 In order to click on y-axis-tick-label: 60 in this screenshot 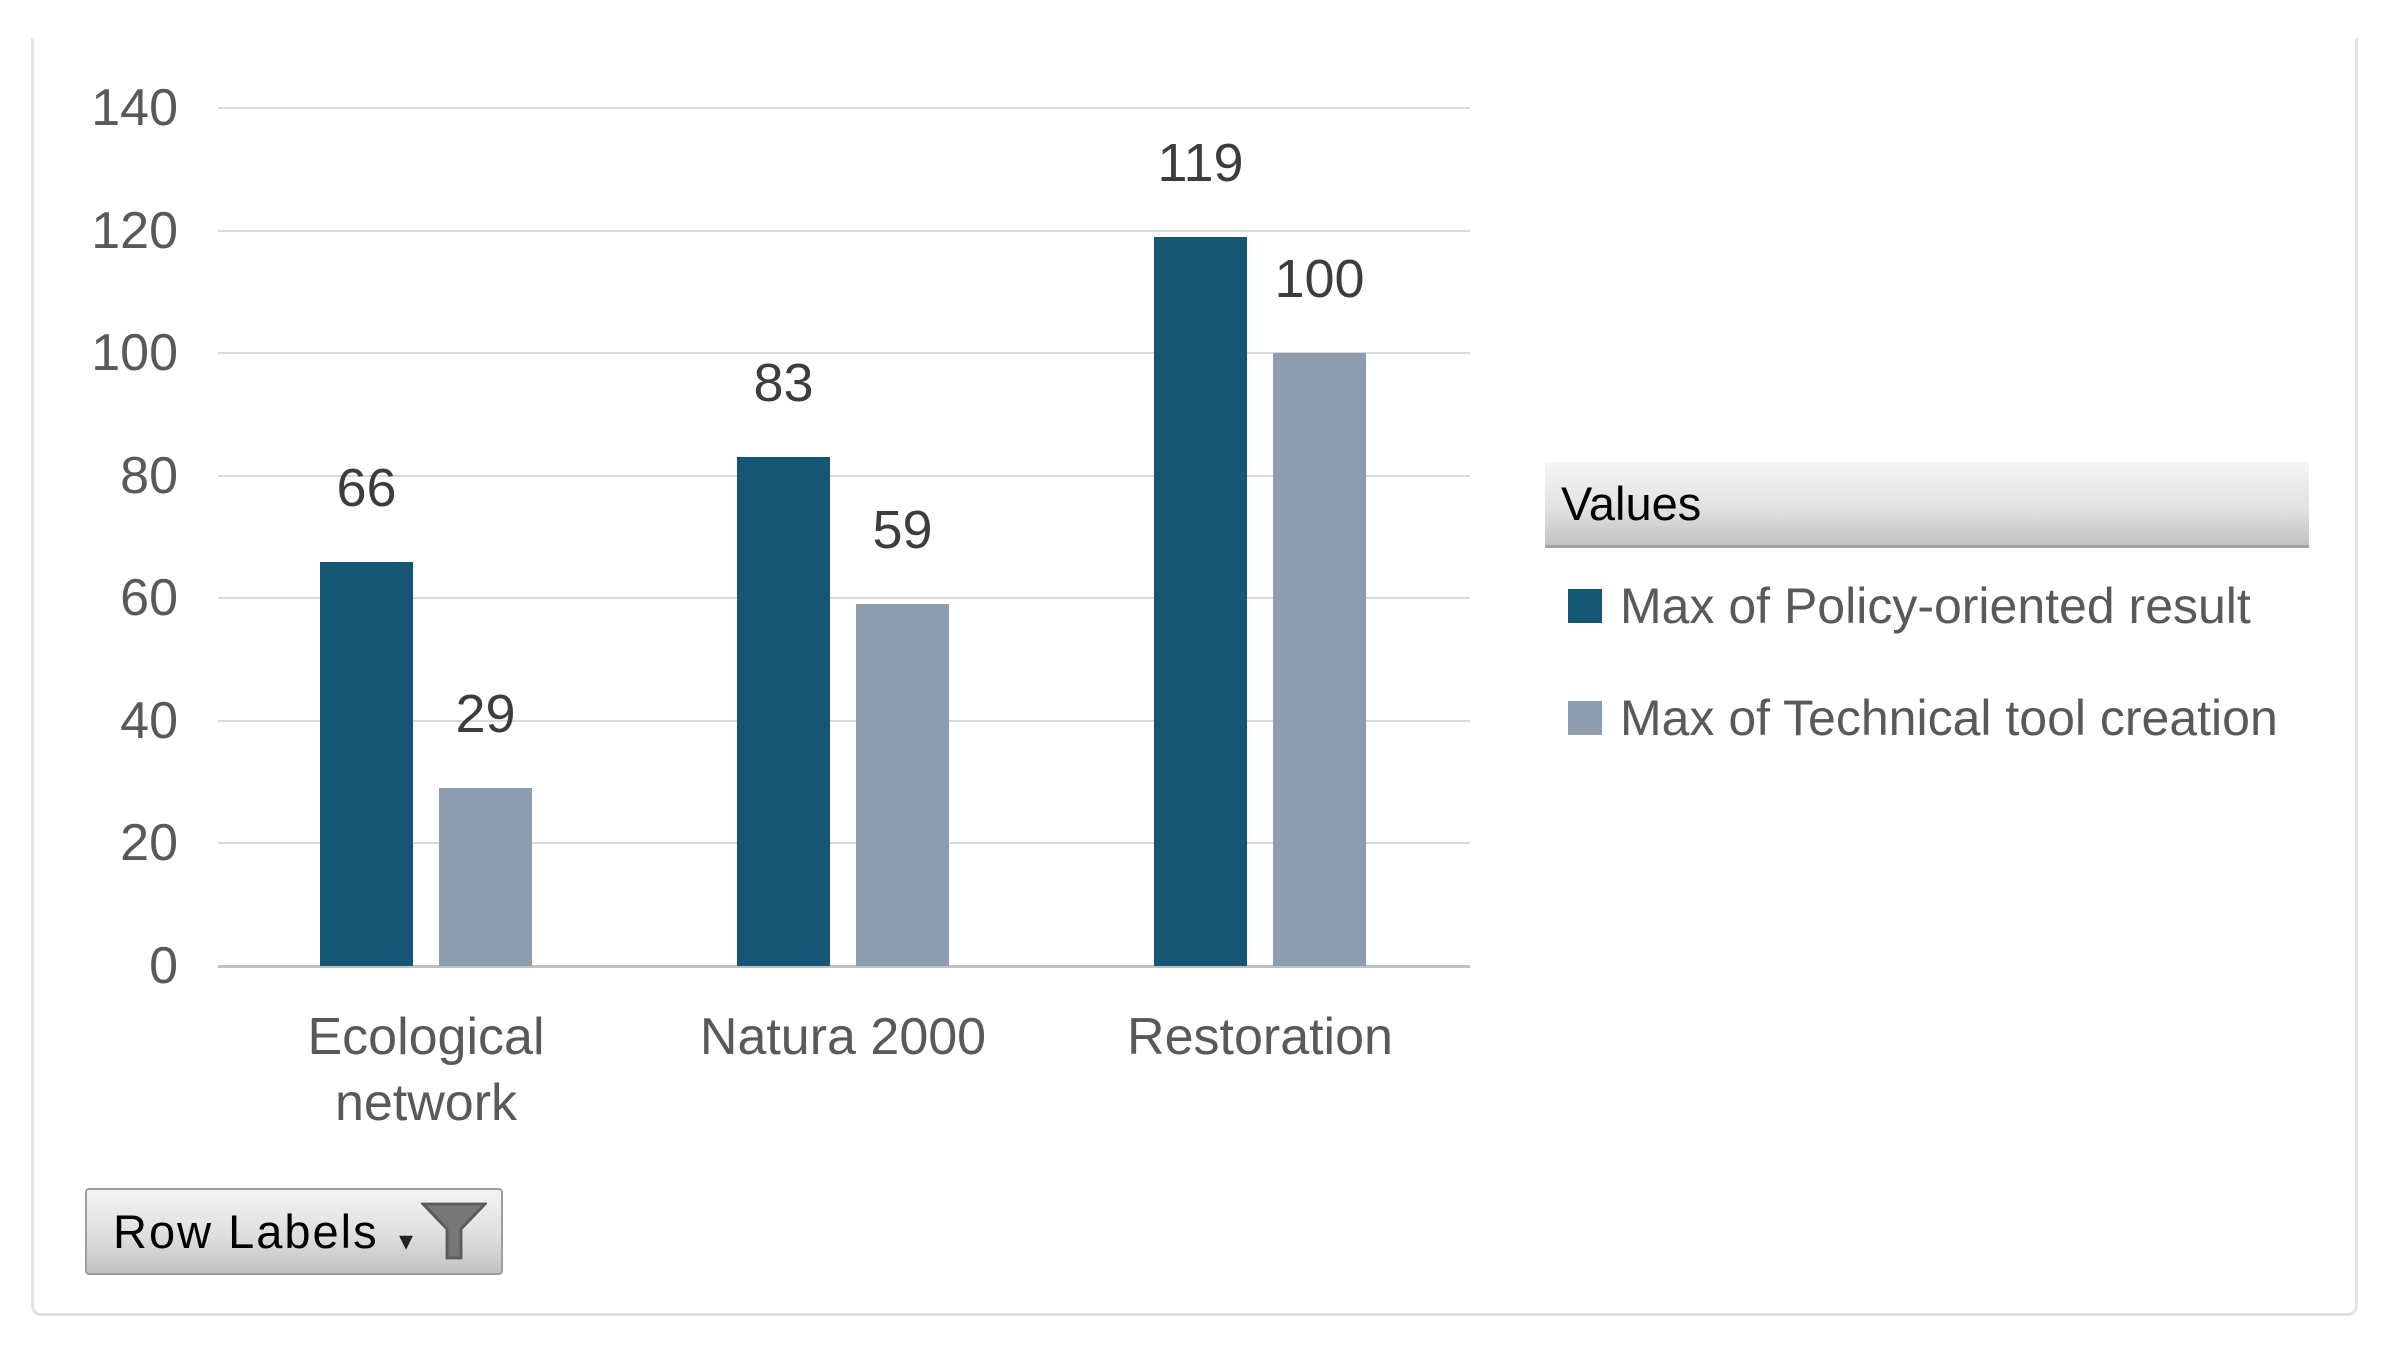, I will do `click(149, 598)`.